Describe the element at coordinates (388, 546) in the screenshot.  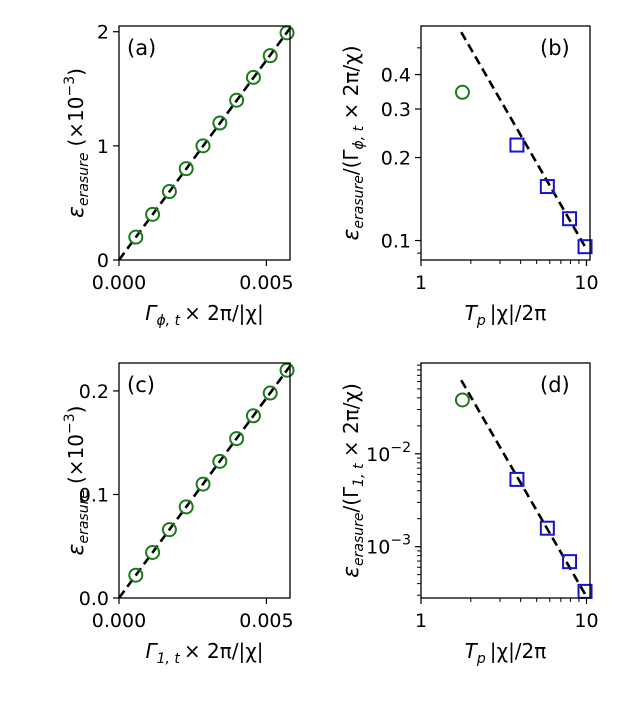
I see `y-tick-label: 10⁻³` at that location.